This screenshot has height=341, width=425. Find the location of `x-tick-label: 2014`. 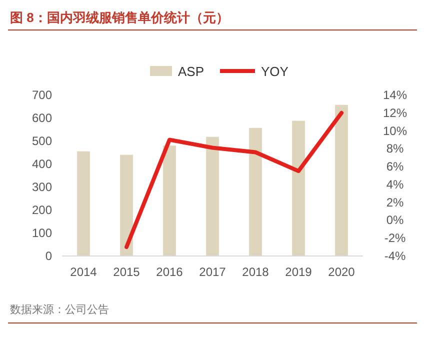

x-tick-label: 2014 is located at coordinates (84, 272).